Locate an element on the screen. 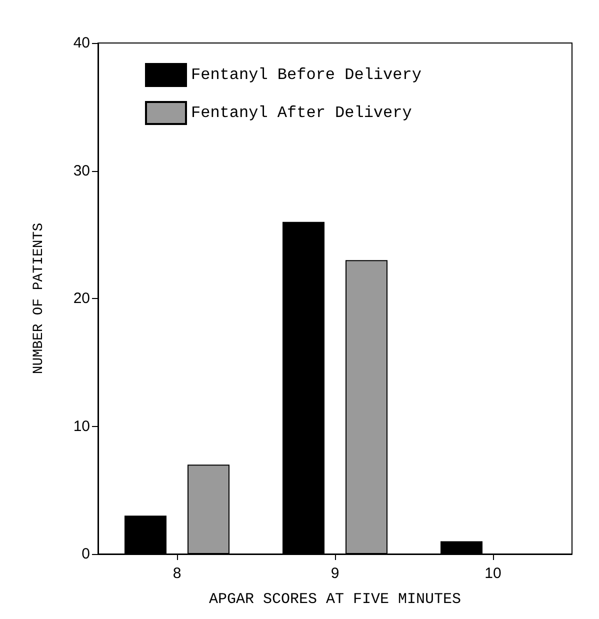  x-tick-label: 9 is located at coordinates (335, 573).